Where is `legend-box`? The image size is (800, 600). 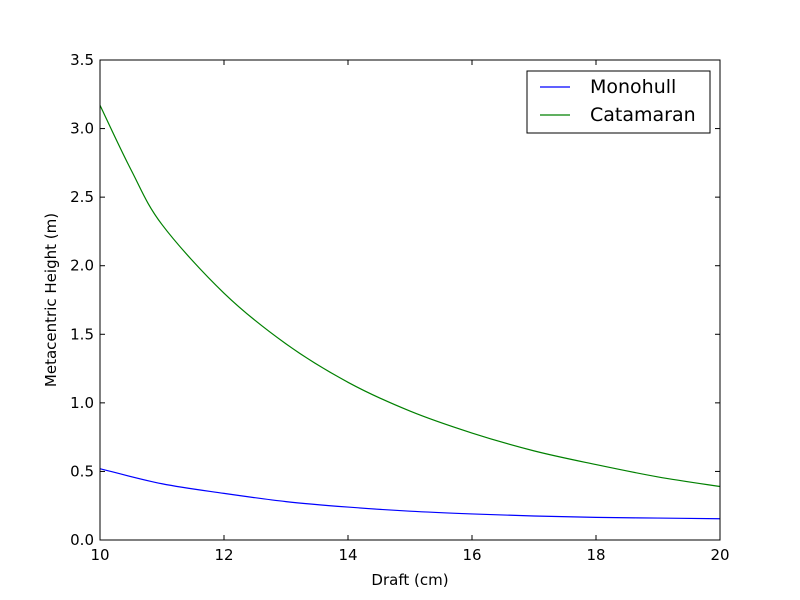 legend-box is located at coordinates (618, 102).